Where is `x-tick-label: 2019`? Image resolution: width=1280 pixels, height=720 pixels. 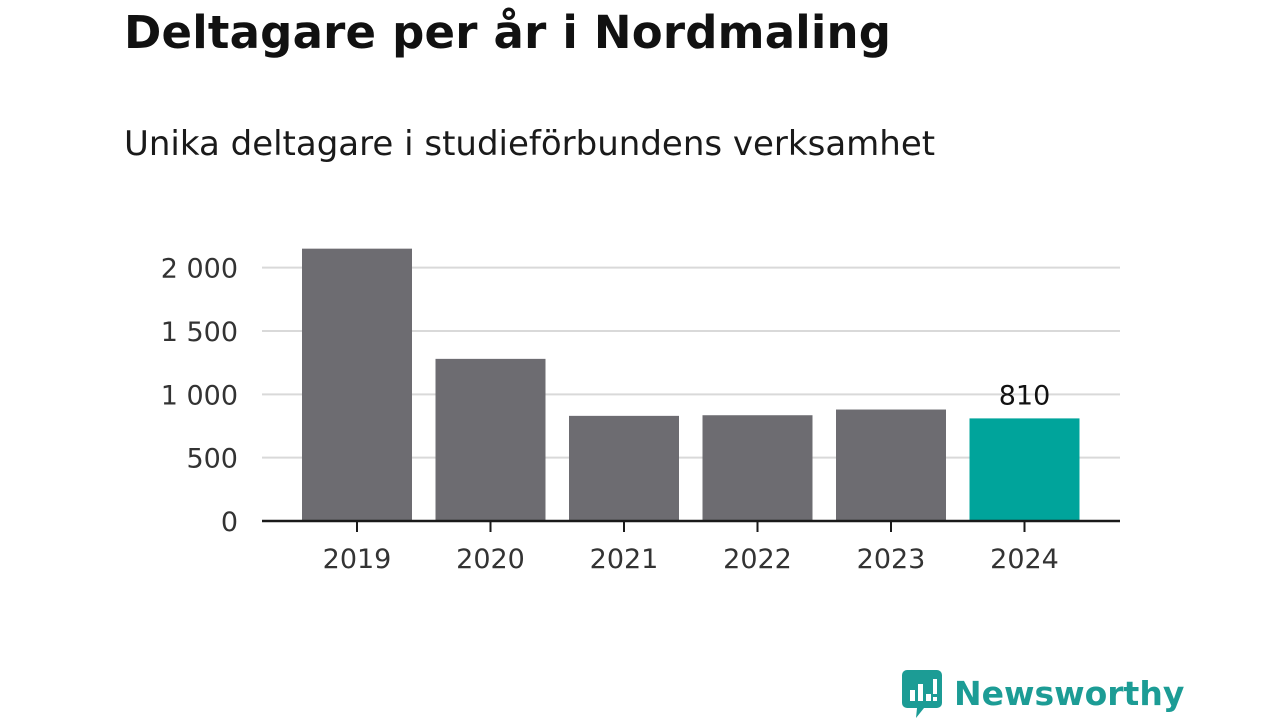 x-tick-label: 2019 is located at coordinates (357, 559).